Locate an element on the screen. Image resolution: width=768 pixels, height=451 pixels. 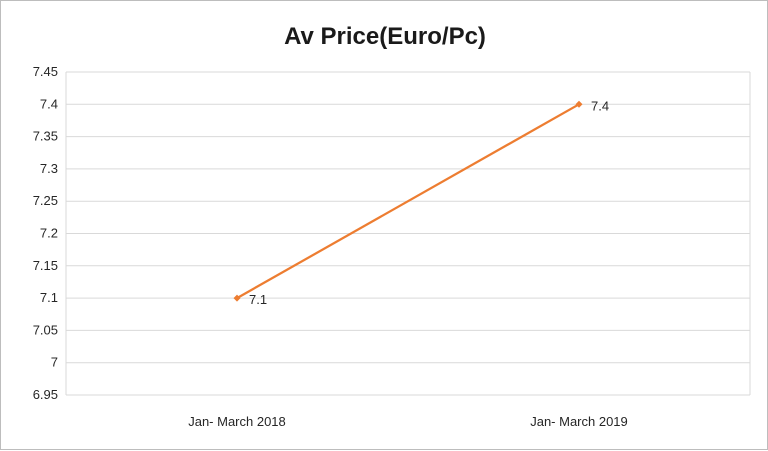
y-tick-label: 6.95 is located at coordinates (45, 394).